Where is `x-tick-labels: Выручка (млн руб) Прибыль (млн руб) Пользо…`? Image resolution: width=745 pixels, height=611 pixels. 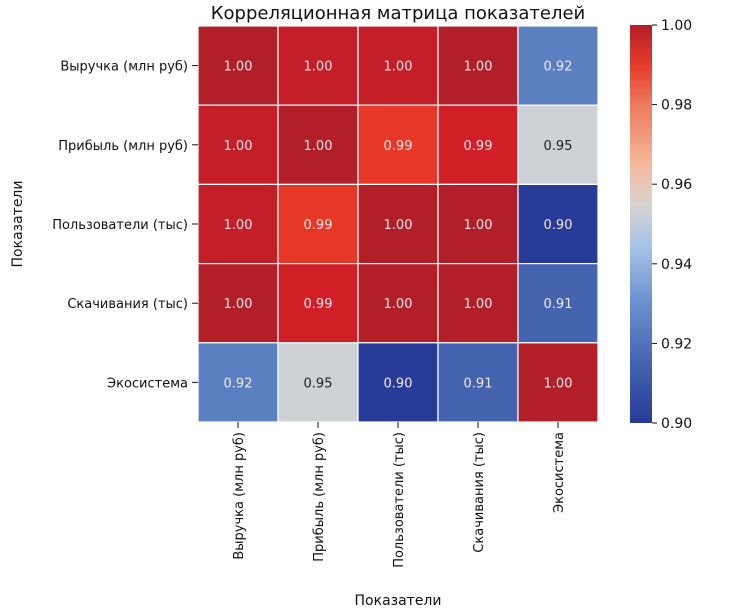 x-tick-labels: Выручка (млн руб) Прибыль (млн руб) Пользо… is located at coordinates (399, 495).